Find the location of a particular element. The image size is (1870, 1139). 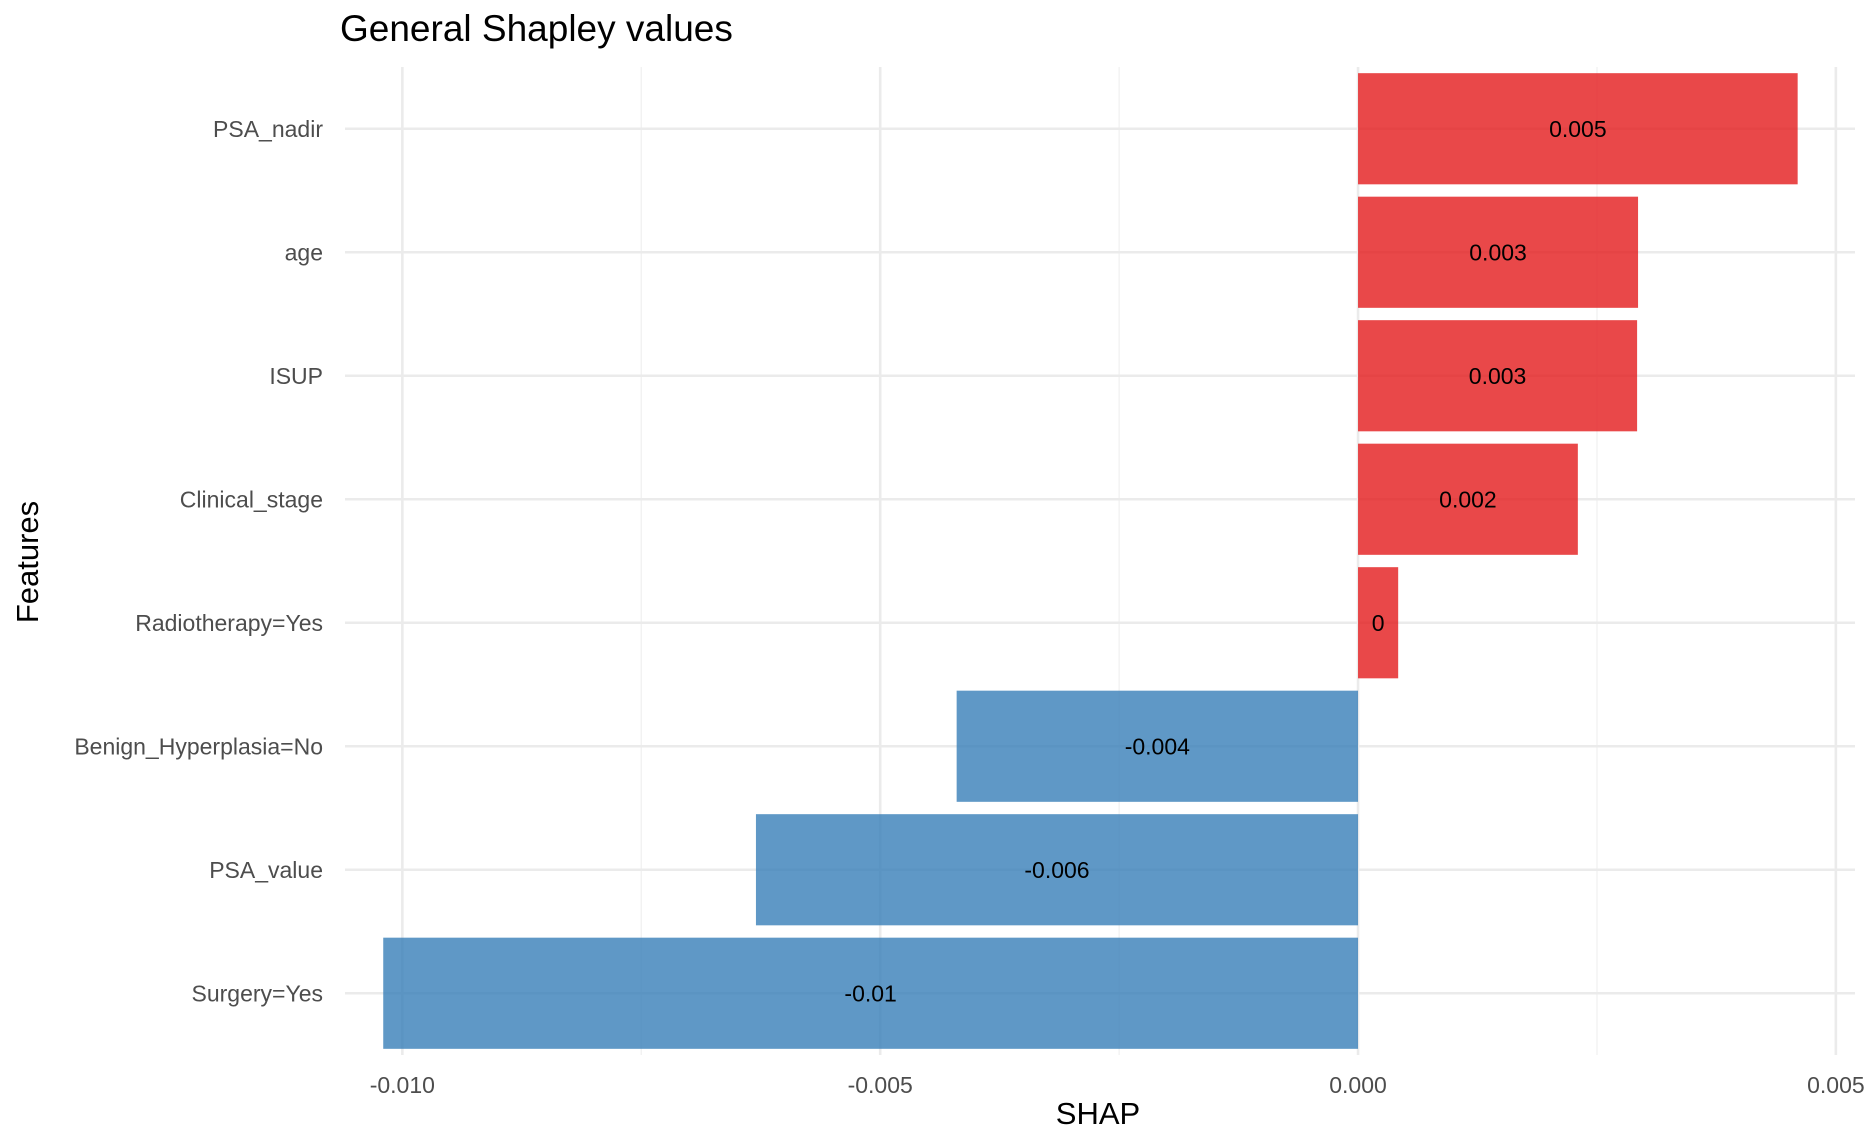

bar-value-label: -0.004 is located at coordinates (1157, 746).